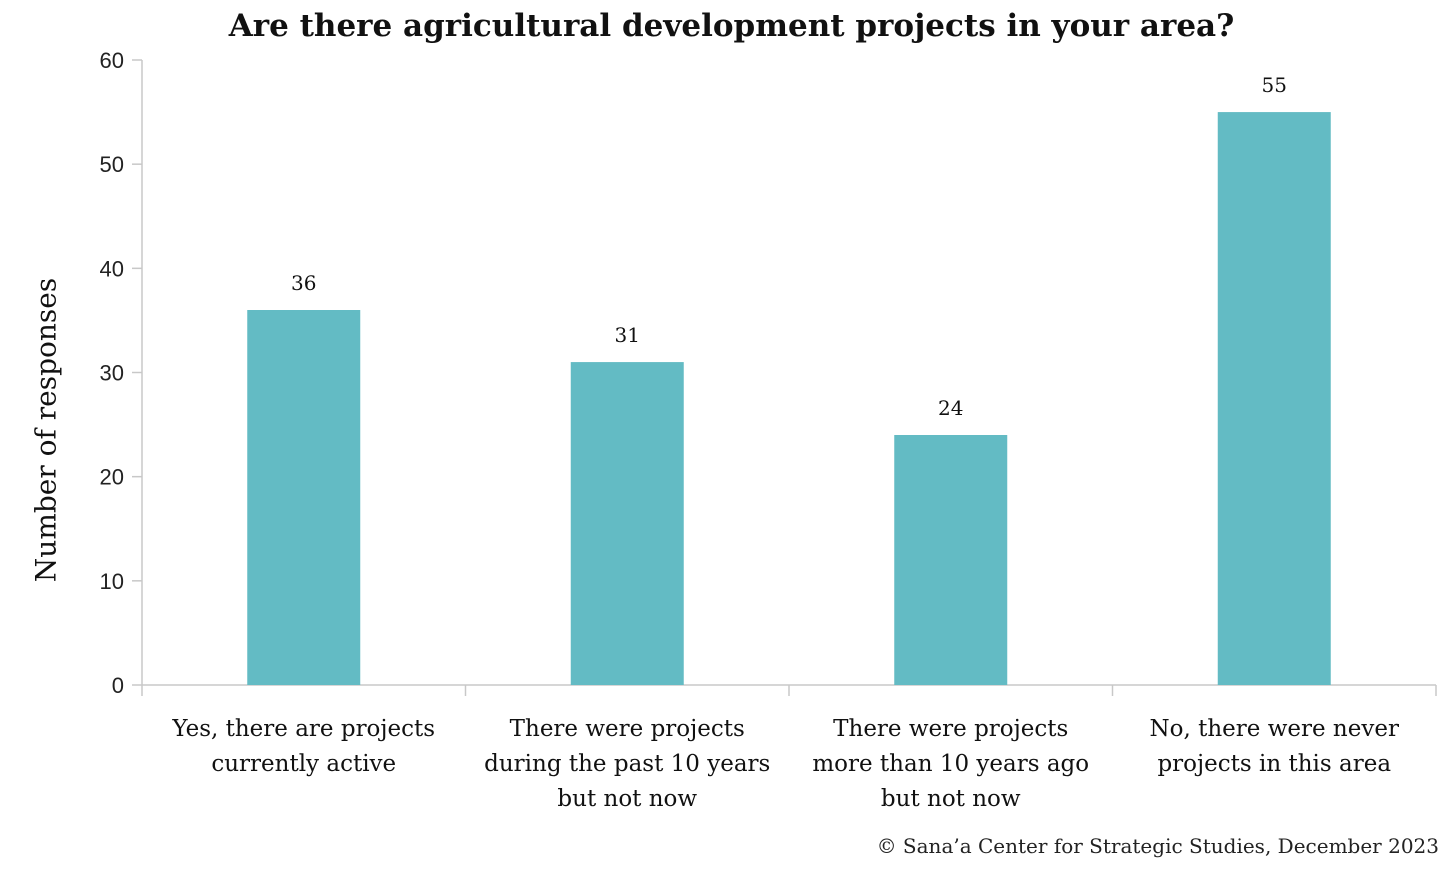  What do you see at coordinates (112, 164) in the screenshot?
I see `y-tick-label: 50` at bounding box center [112, 164].